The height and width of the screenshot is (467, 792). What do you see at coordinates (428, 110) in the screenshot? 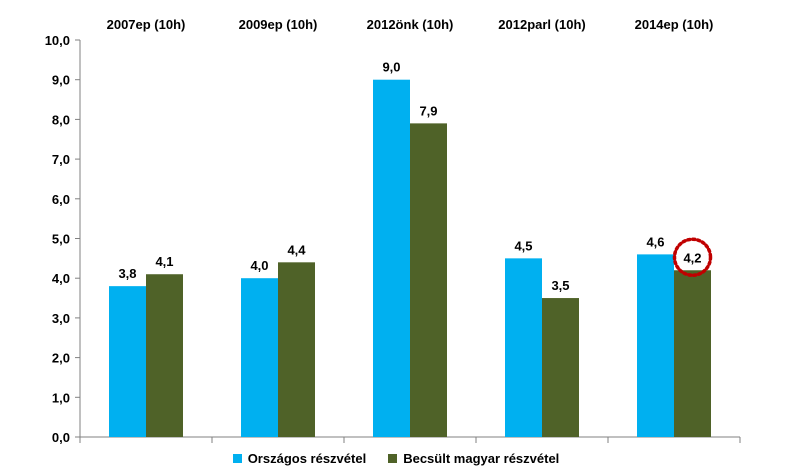
I see `data-label-becsult: 7,9` at bounding box center [428, 110].